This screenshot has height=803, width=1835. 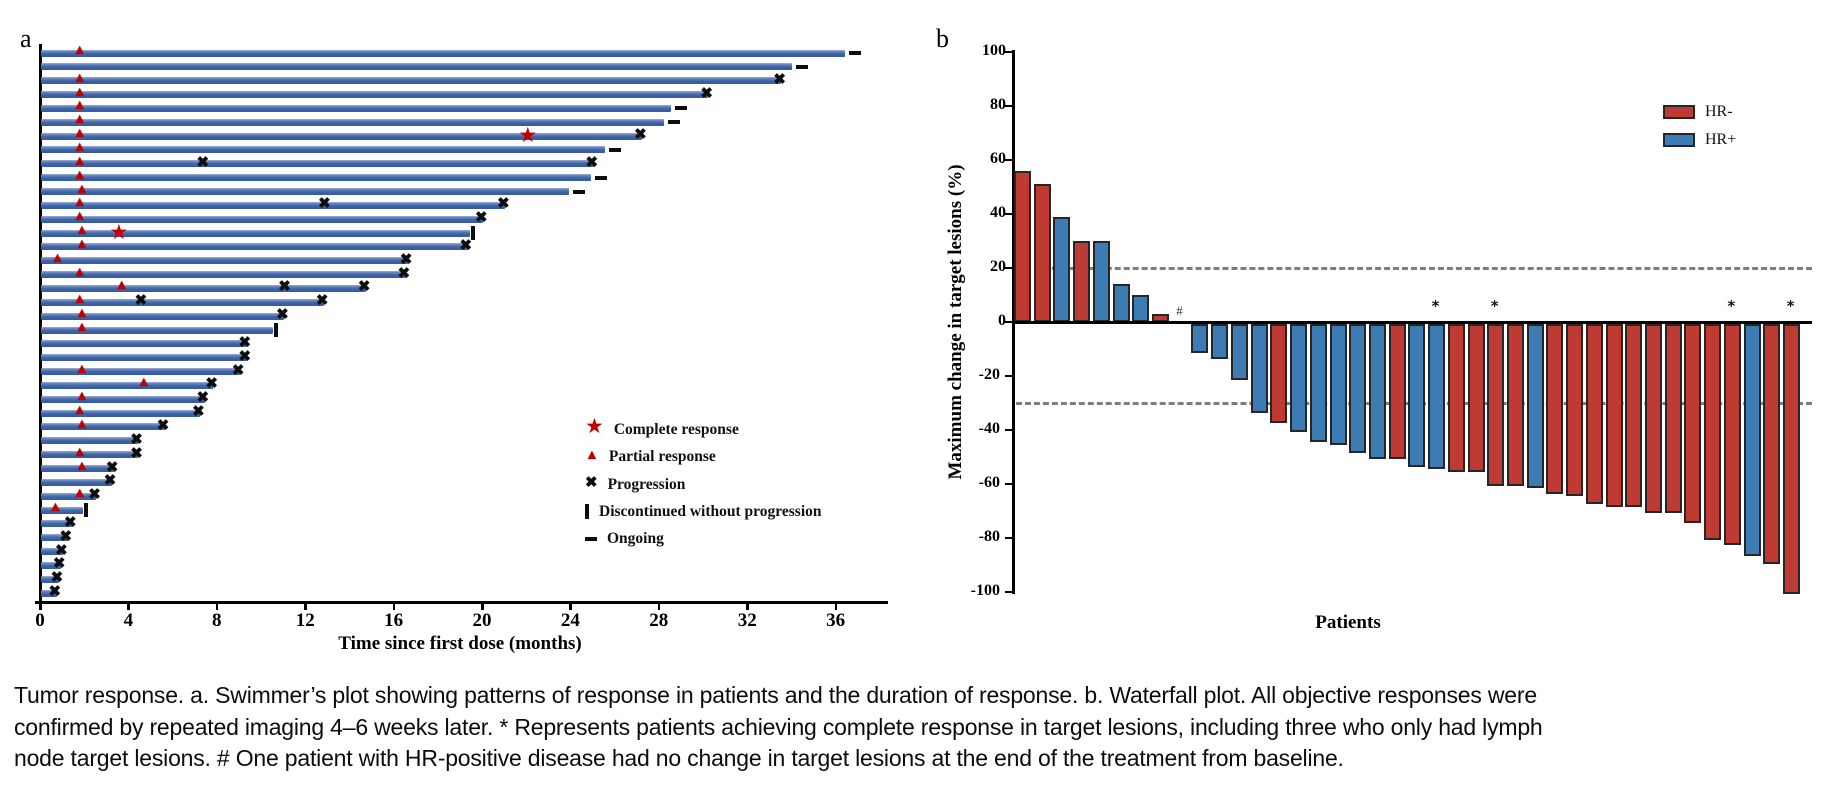 What do you see at coordinates (659, 620) in the screenshot?
I see `x-axis-tick-label: 28` at bounding box center [659, 620].